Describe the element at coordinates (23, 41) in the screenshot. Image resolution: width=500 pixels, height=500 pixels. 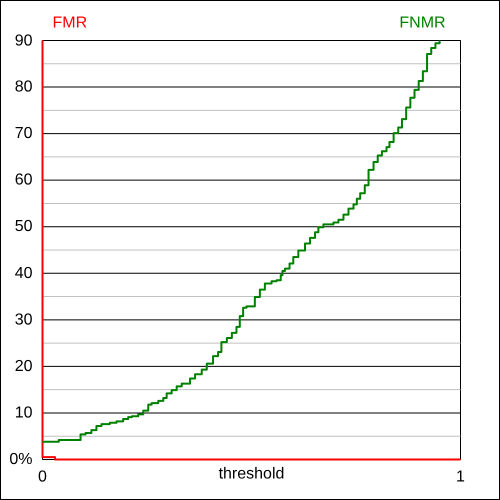
I see `y-tick-label: 90` at that location.